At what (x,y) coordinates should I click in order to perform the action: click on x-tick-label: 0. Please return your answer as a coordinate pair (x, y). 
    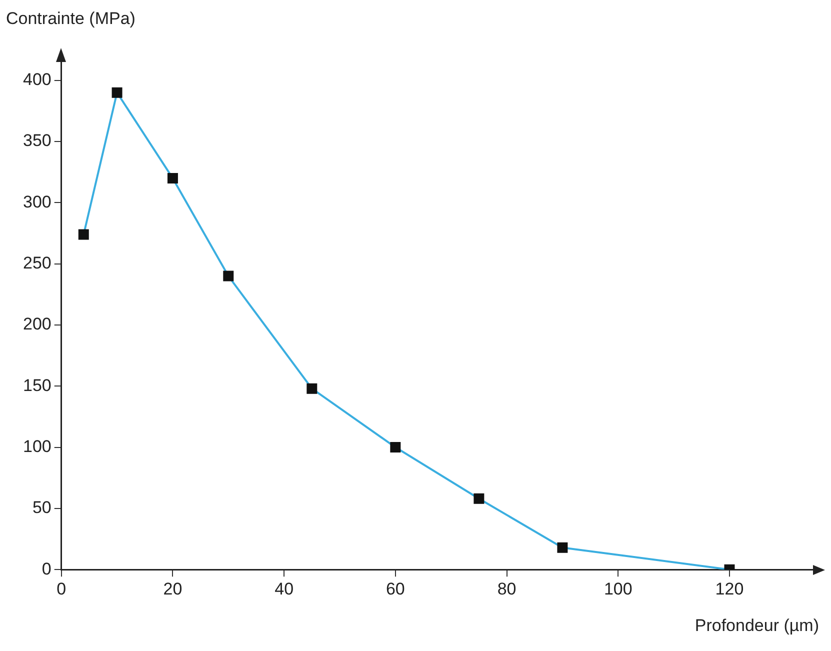
    Looking at the image, I should click on (61, 588).